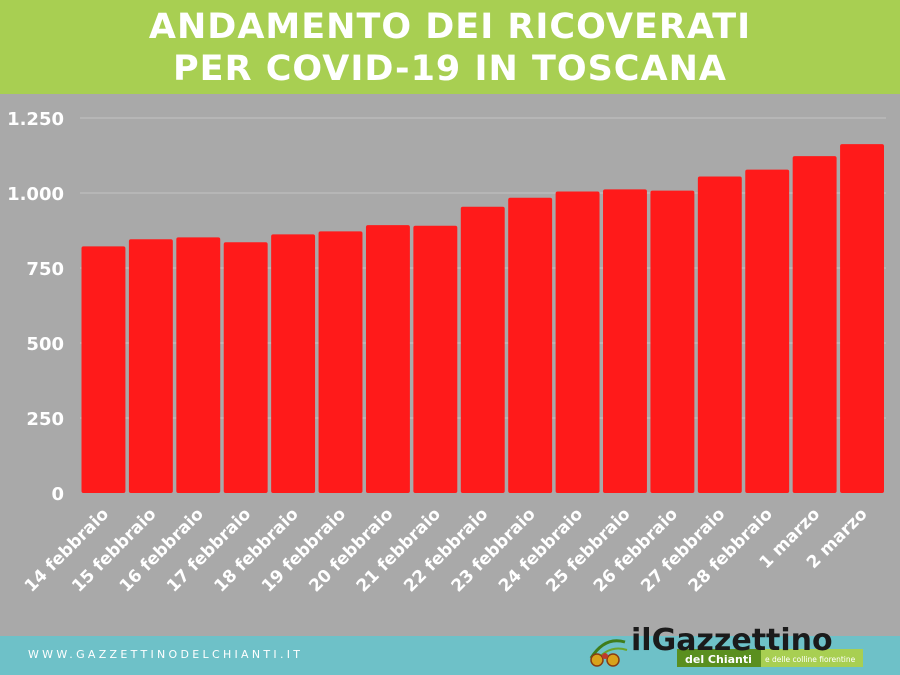 Image resolution: width=900 pixels, height=675 pixels. What do you see at coordinates (166, 654) in the screenshot?
I see `website-link: WWW.GAZZETTINODELCHIANTI.IT` at bounding box center [166, 654].